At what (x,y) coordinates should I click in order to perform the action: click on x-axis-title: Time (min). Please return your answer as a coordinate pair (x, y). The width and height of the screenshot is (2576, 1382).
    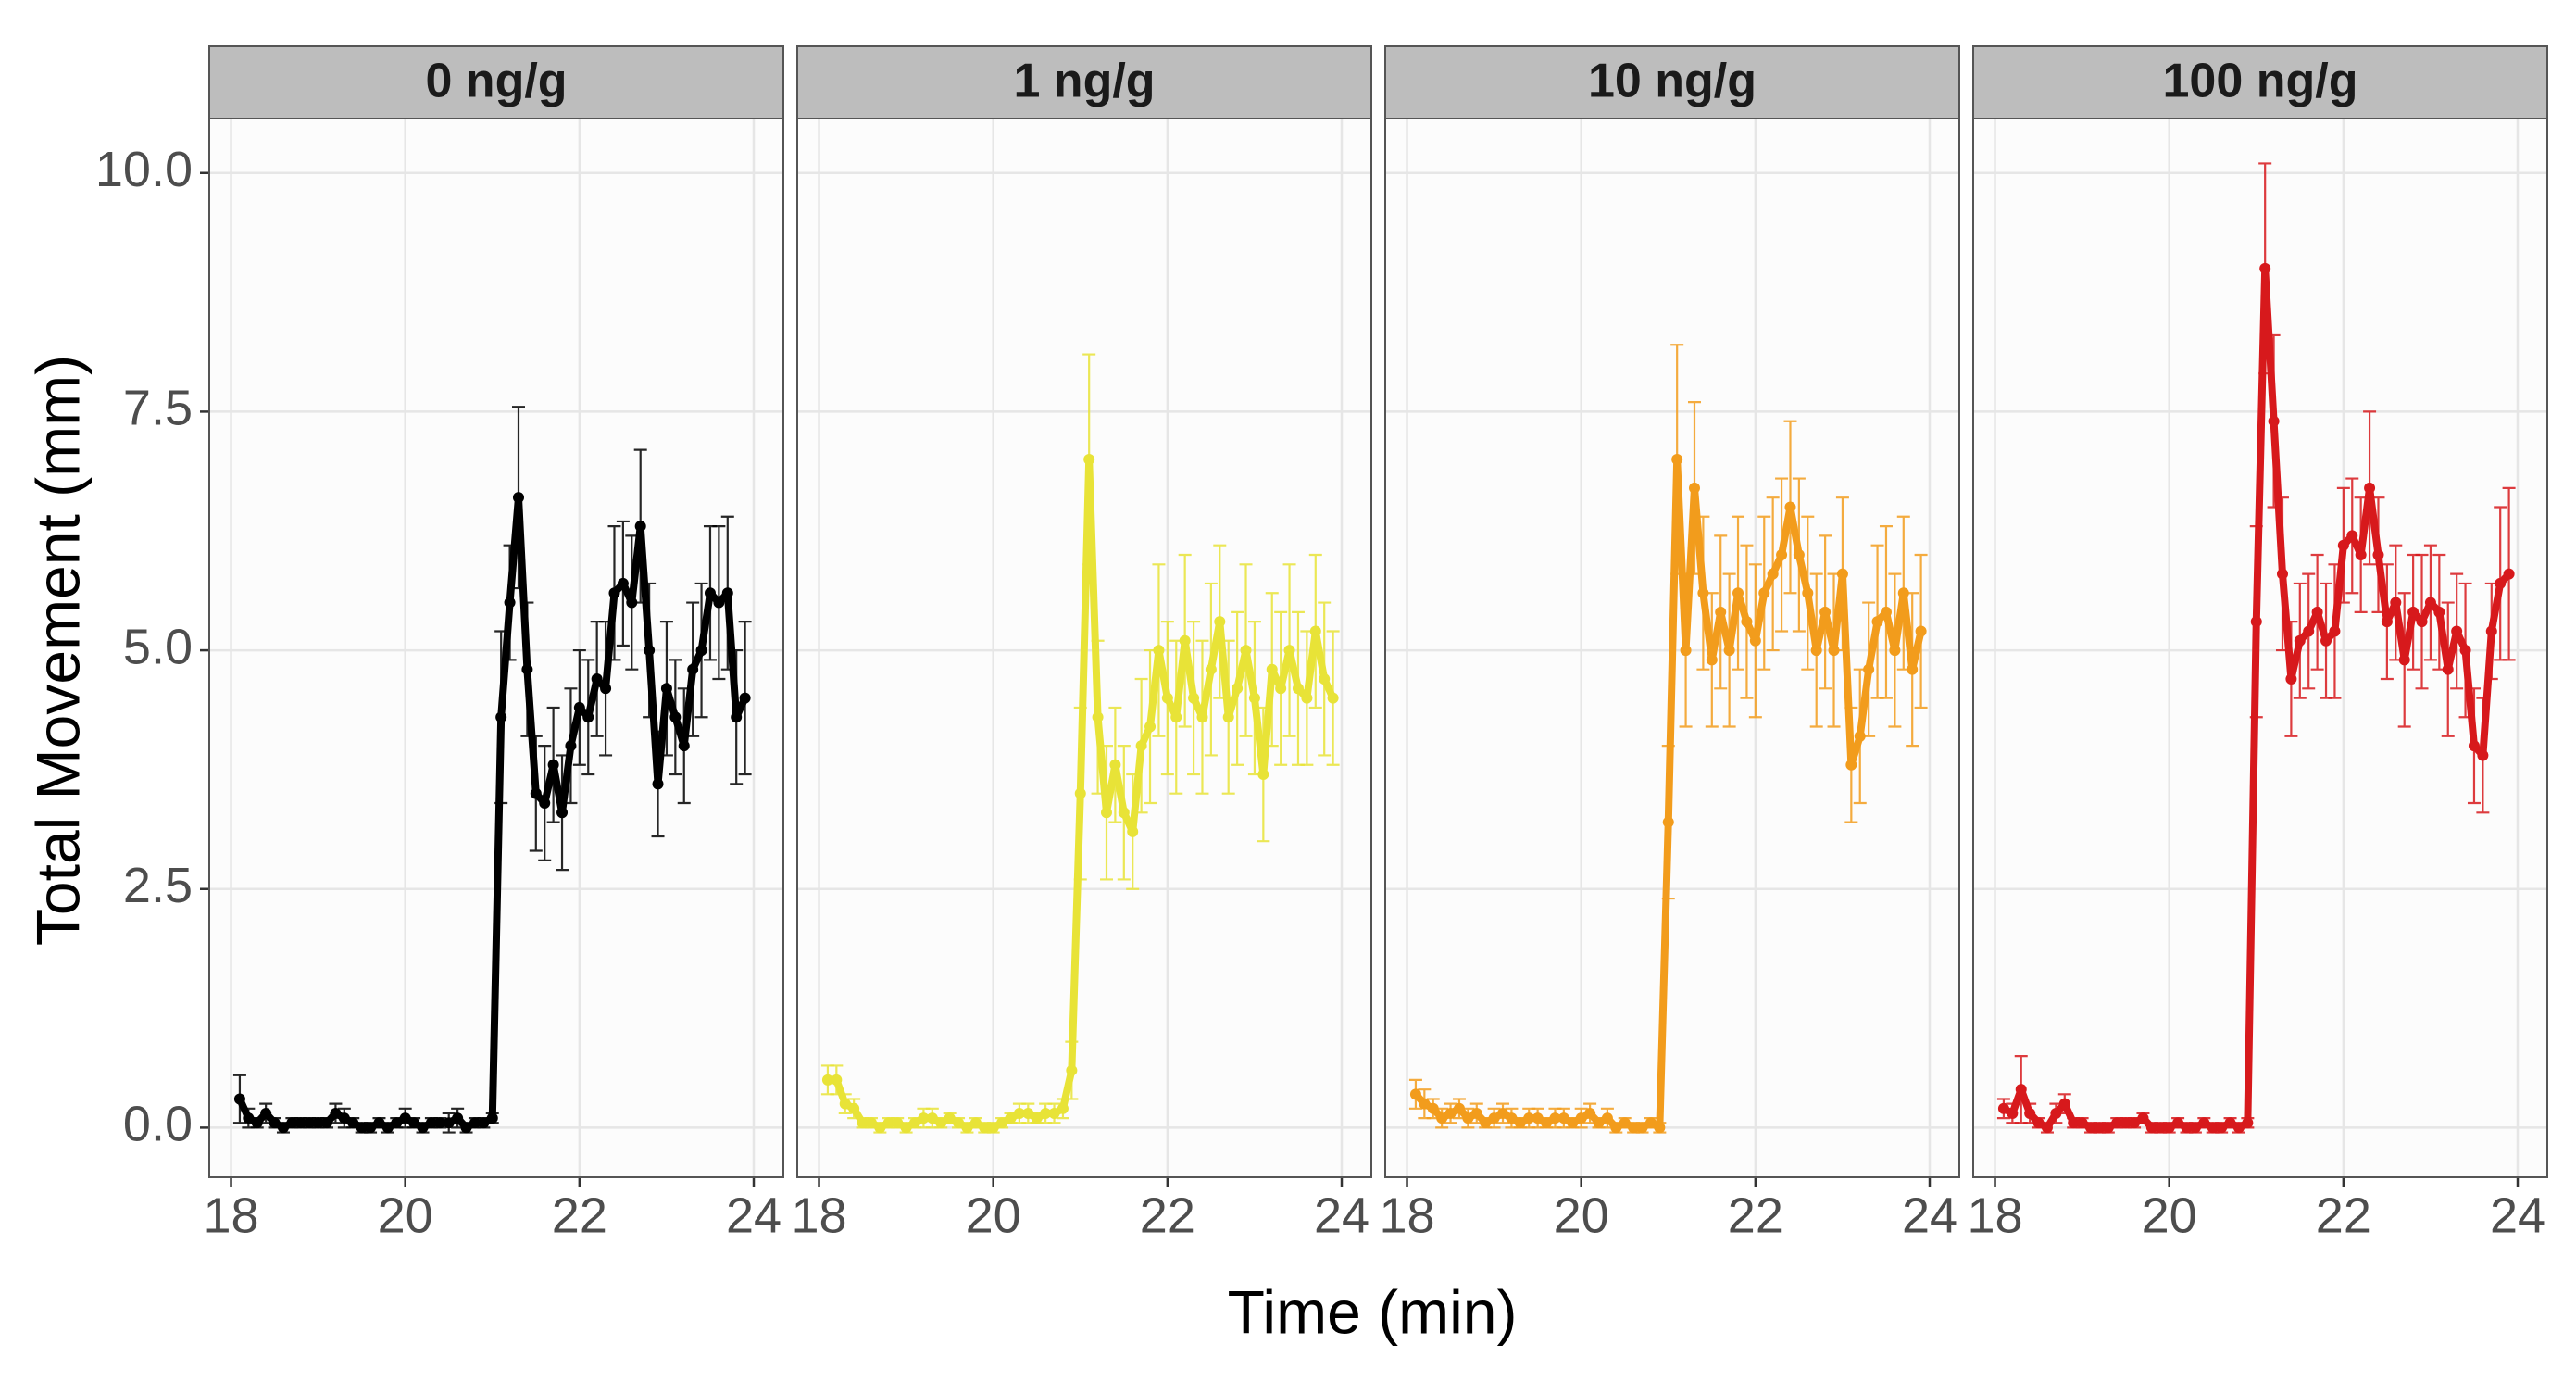
    Looking at the image, I should click on (1373, 1311).